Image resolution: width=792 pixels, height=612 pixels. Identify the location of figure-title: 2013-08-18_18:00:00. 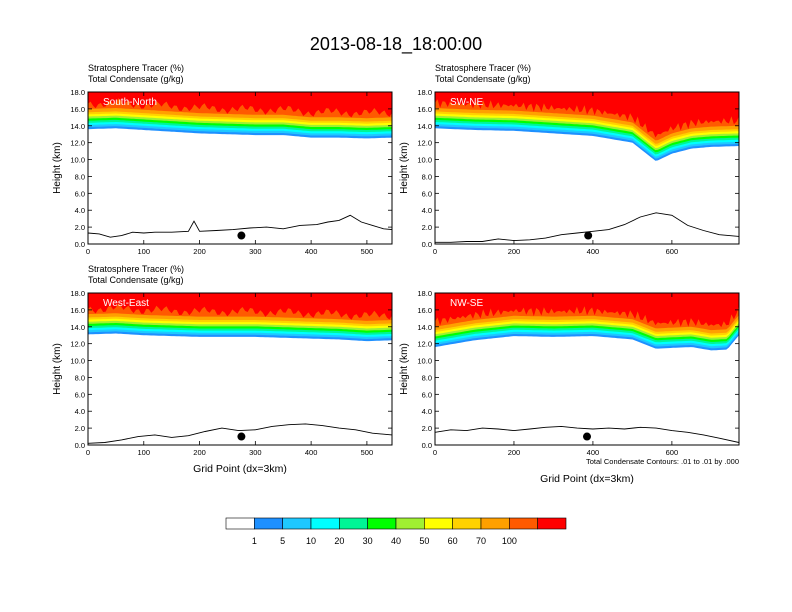
(396, 44).